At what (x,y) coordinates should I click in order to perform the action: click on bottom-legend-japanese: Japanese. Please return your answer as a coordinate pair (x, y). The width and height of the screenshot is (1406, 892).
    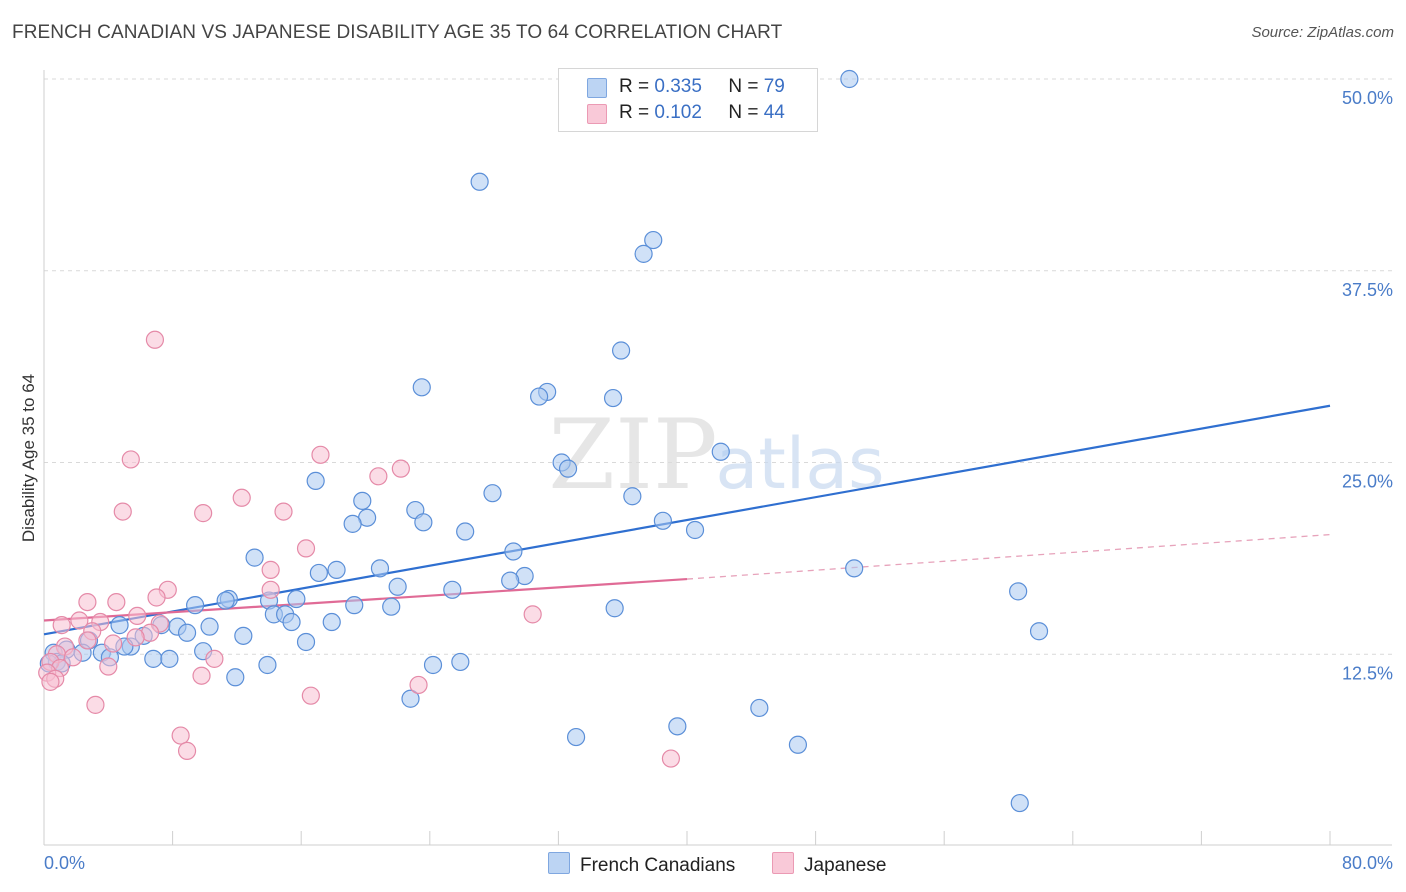
    Looking at the image, I should click on (829, 864).